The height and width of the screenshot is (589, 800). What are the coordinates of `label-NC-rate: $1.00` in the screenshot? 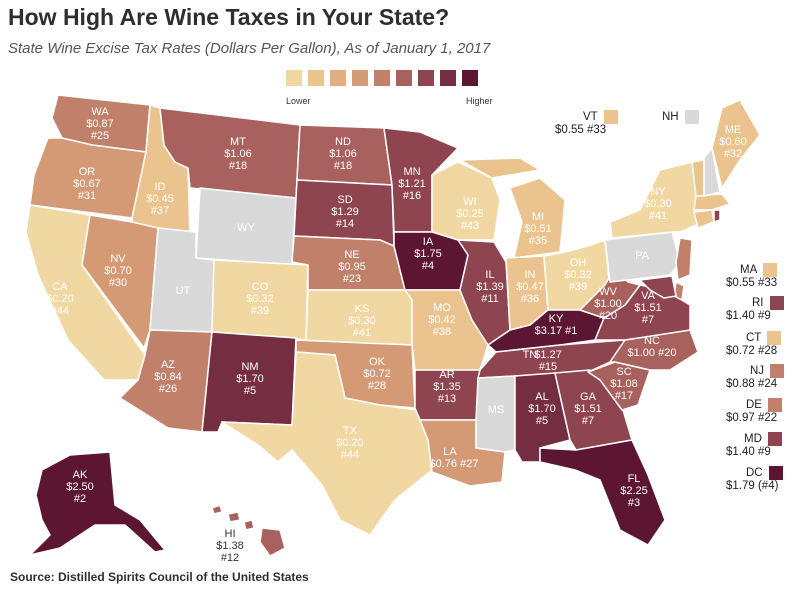 It's located at (642, 353).